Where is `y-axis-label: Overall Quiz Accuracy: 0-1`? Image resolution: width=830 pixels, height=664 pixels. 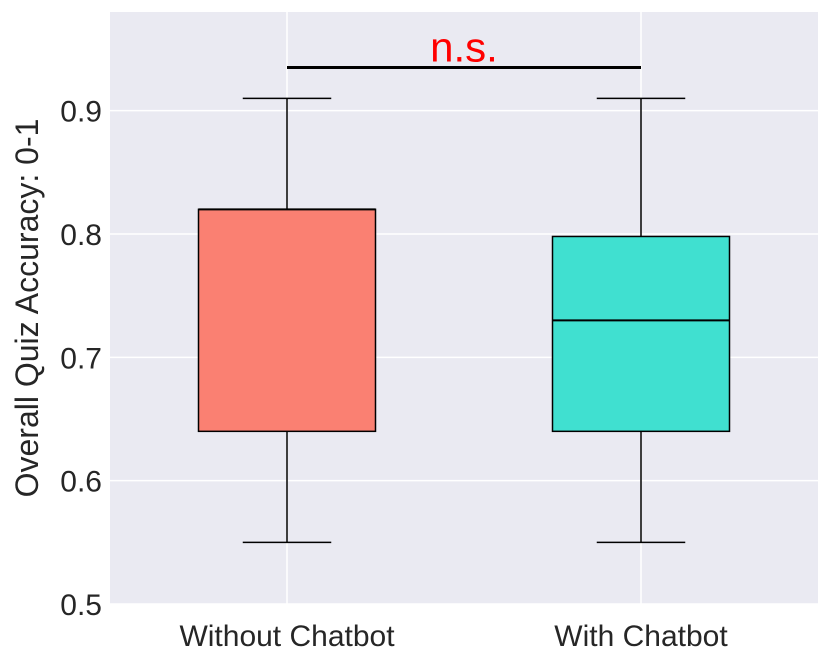 y-axis-label: Overall Quiz Accuracy: 0-1 is located at coordinates (27, 308).